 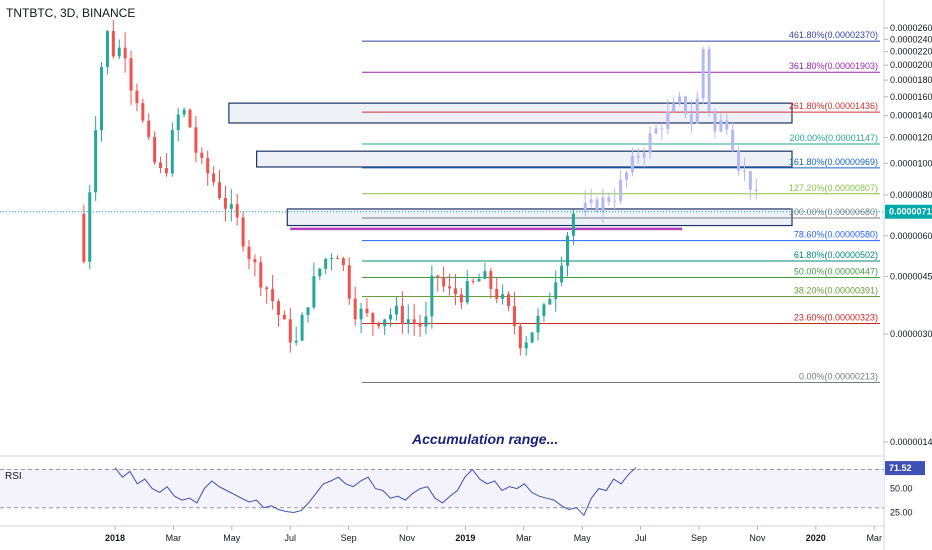 I want to click on projection-bars, so click(x=670, y=134).